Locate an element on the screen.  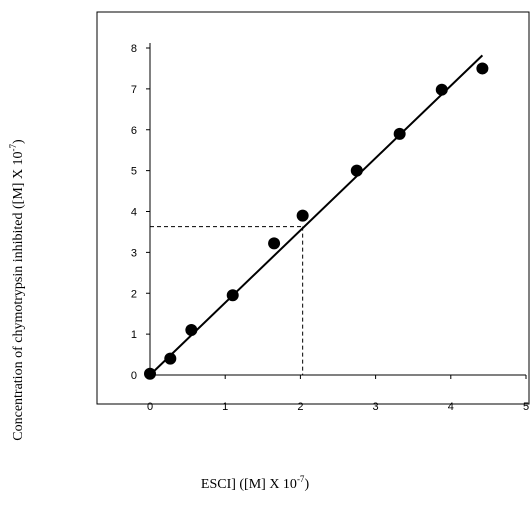
x-tick-label: 3 is located at coordinates (376, 407).